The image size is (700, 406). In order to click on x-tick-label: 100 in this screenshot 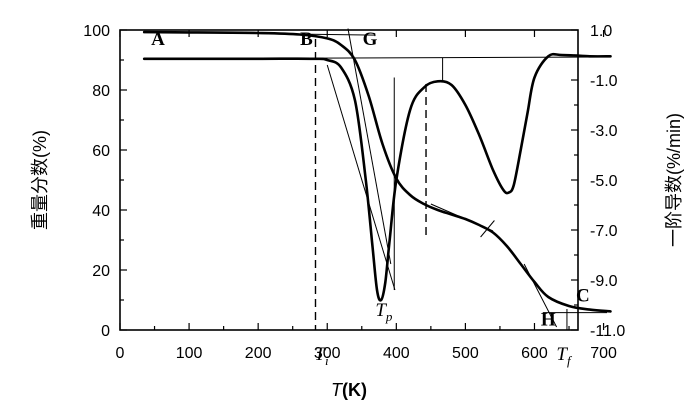, I will do `click(189, 353)`.